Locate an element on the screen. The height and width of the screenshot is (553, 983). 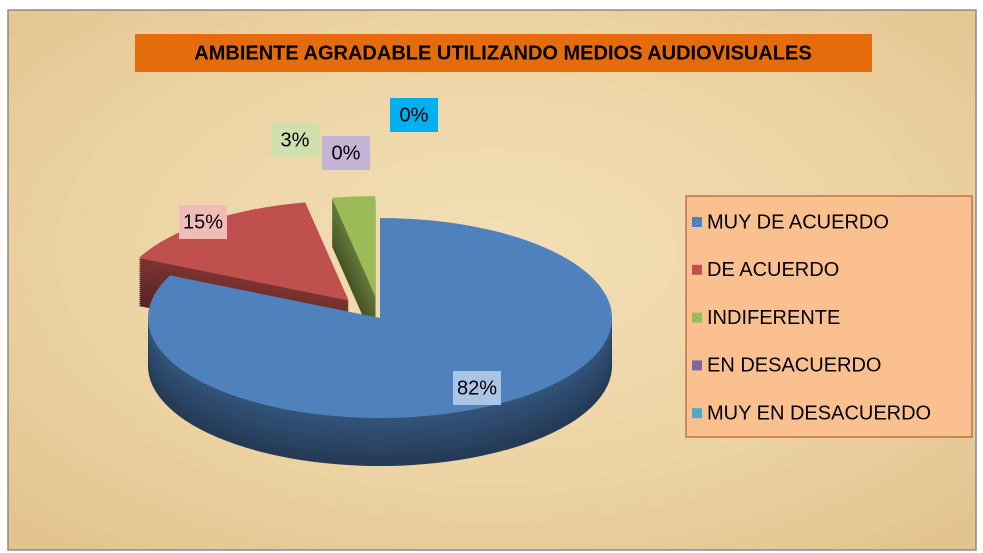
legend-label: EN DESACUERDO is located at coordinates (794, 366).